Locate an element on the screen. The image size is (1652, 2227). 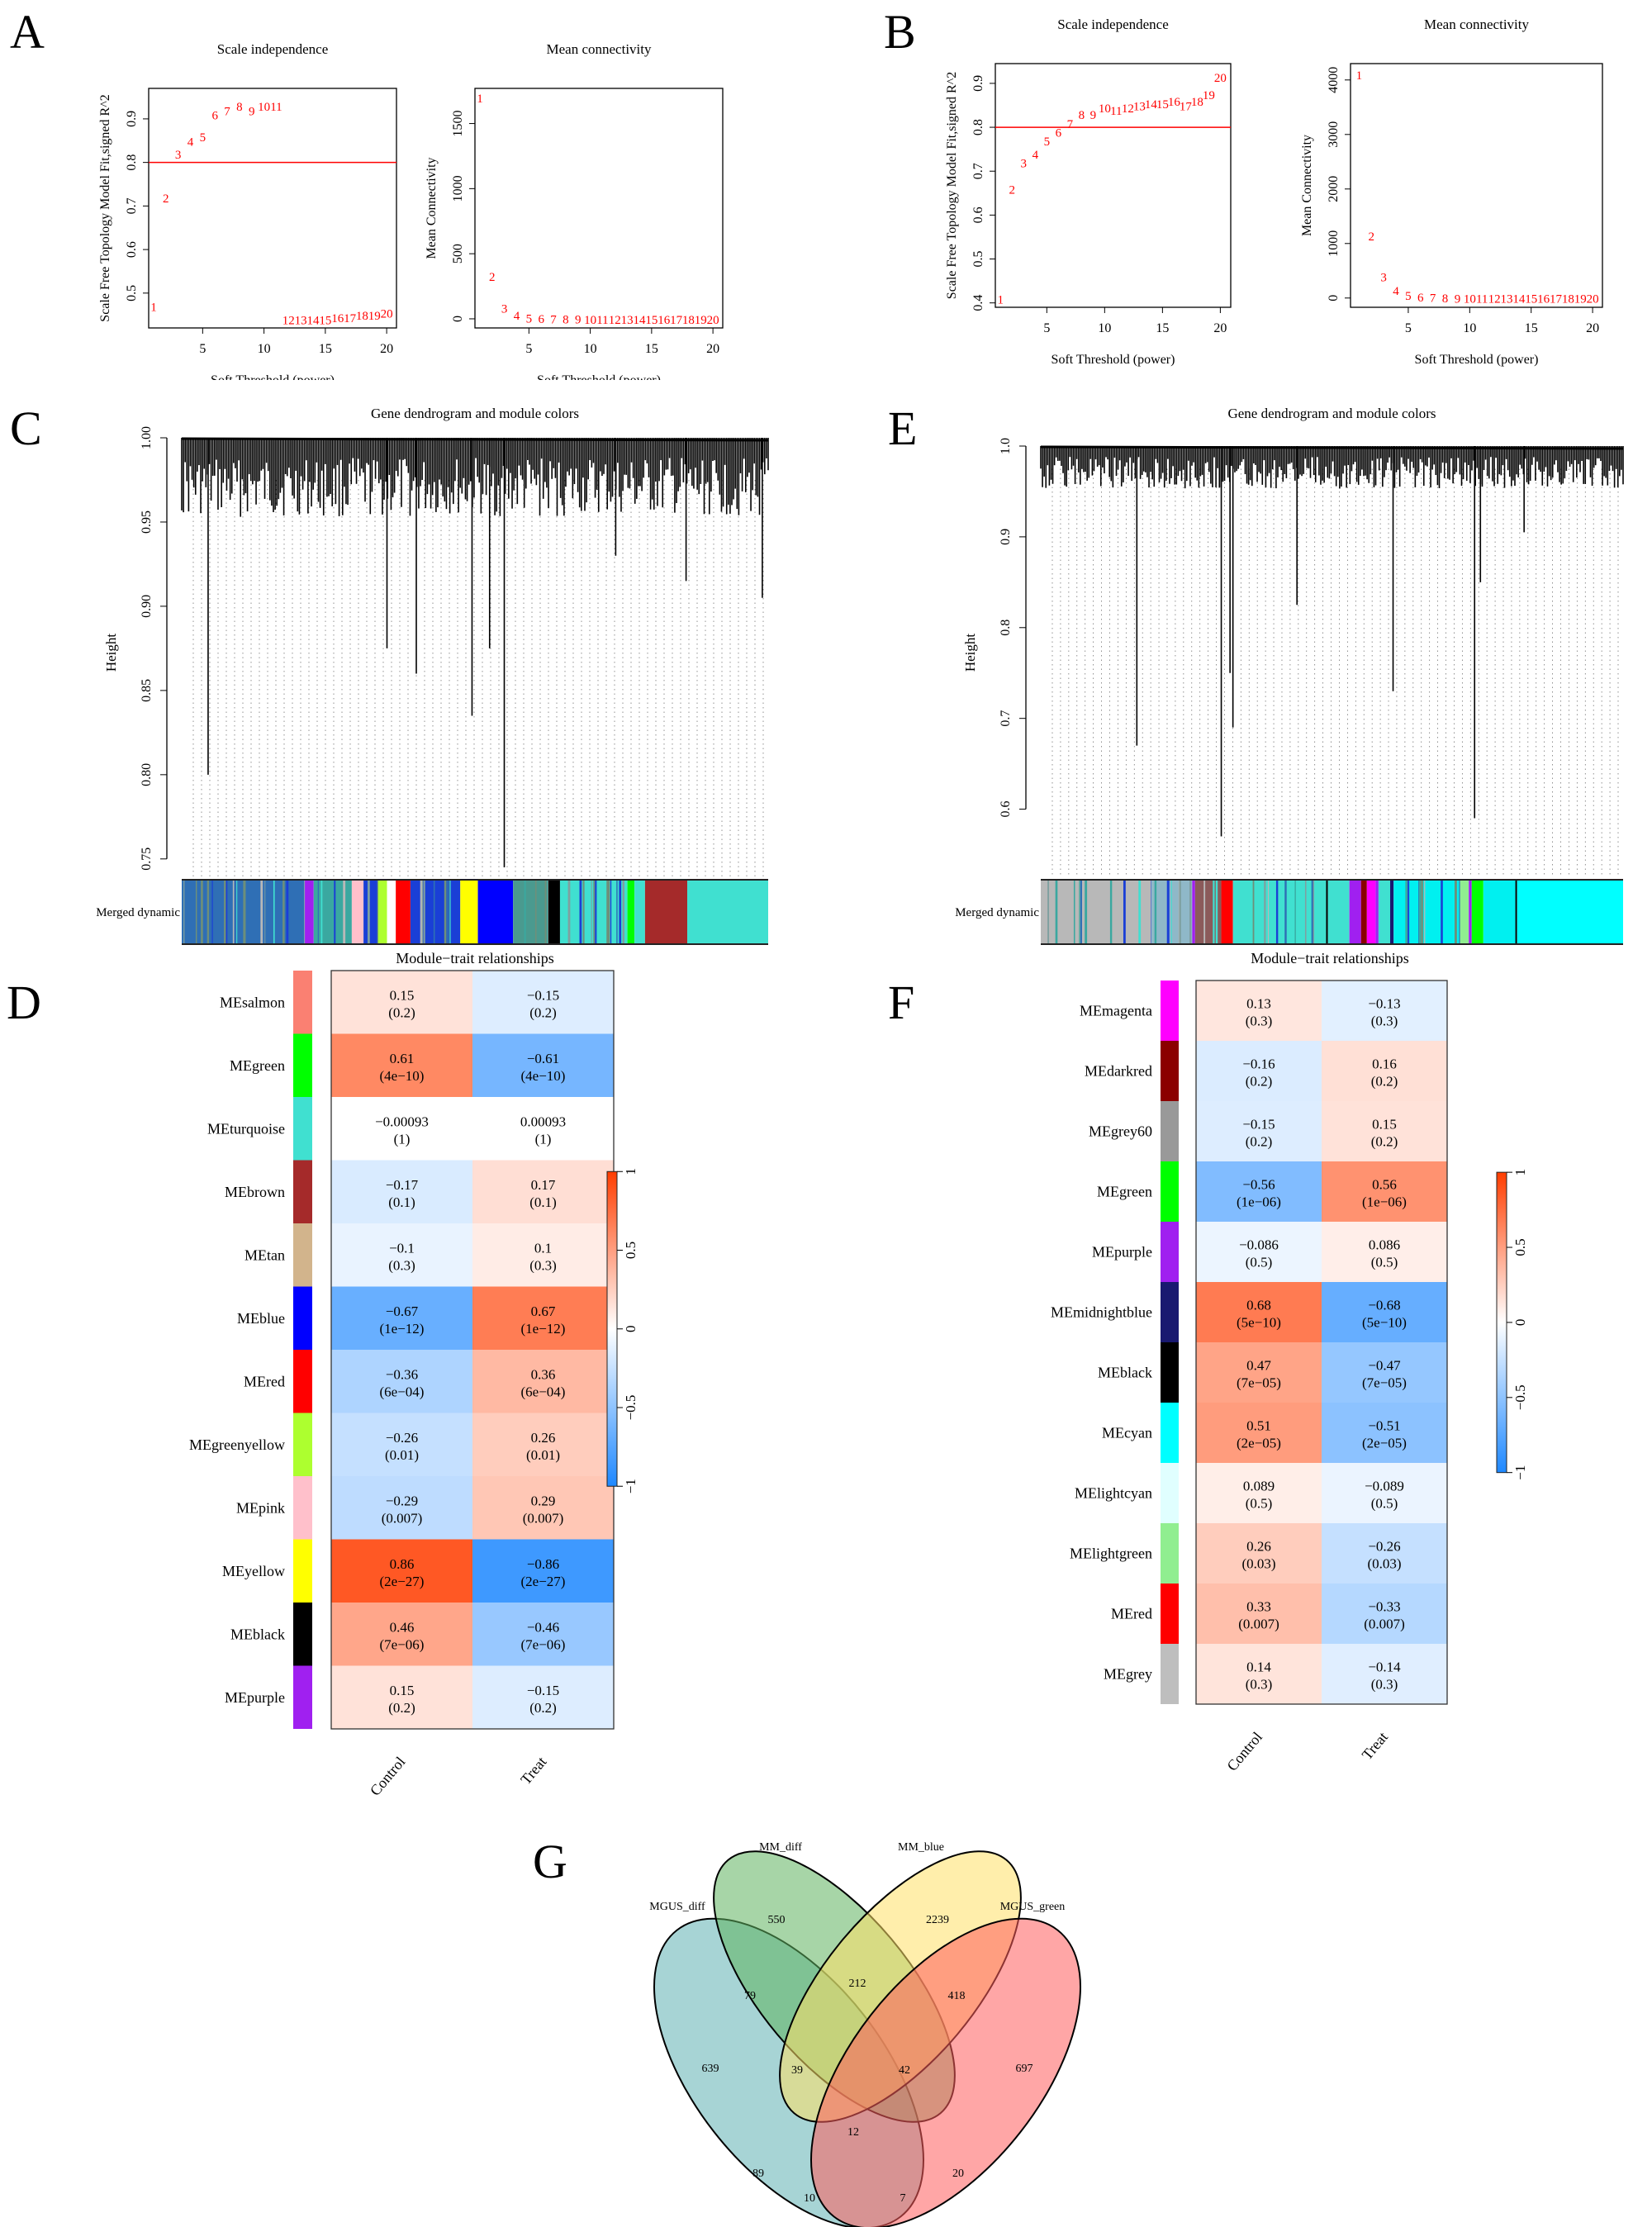
venn-region-count: 10 is located at coordinates (809, 2198).